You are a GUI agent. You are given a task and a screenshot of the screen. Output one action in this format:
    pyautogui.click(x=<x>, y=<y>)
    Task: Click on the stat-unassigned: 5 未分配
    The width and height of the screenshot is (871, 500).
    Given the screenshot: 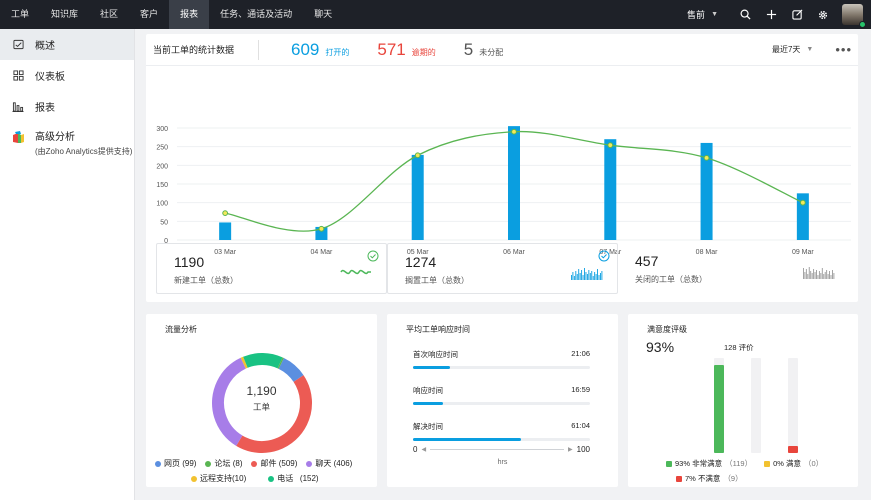 What is the action you would take?
    pyautogui.click(x=483, y=50)
    